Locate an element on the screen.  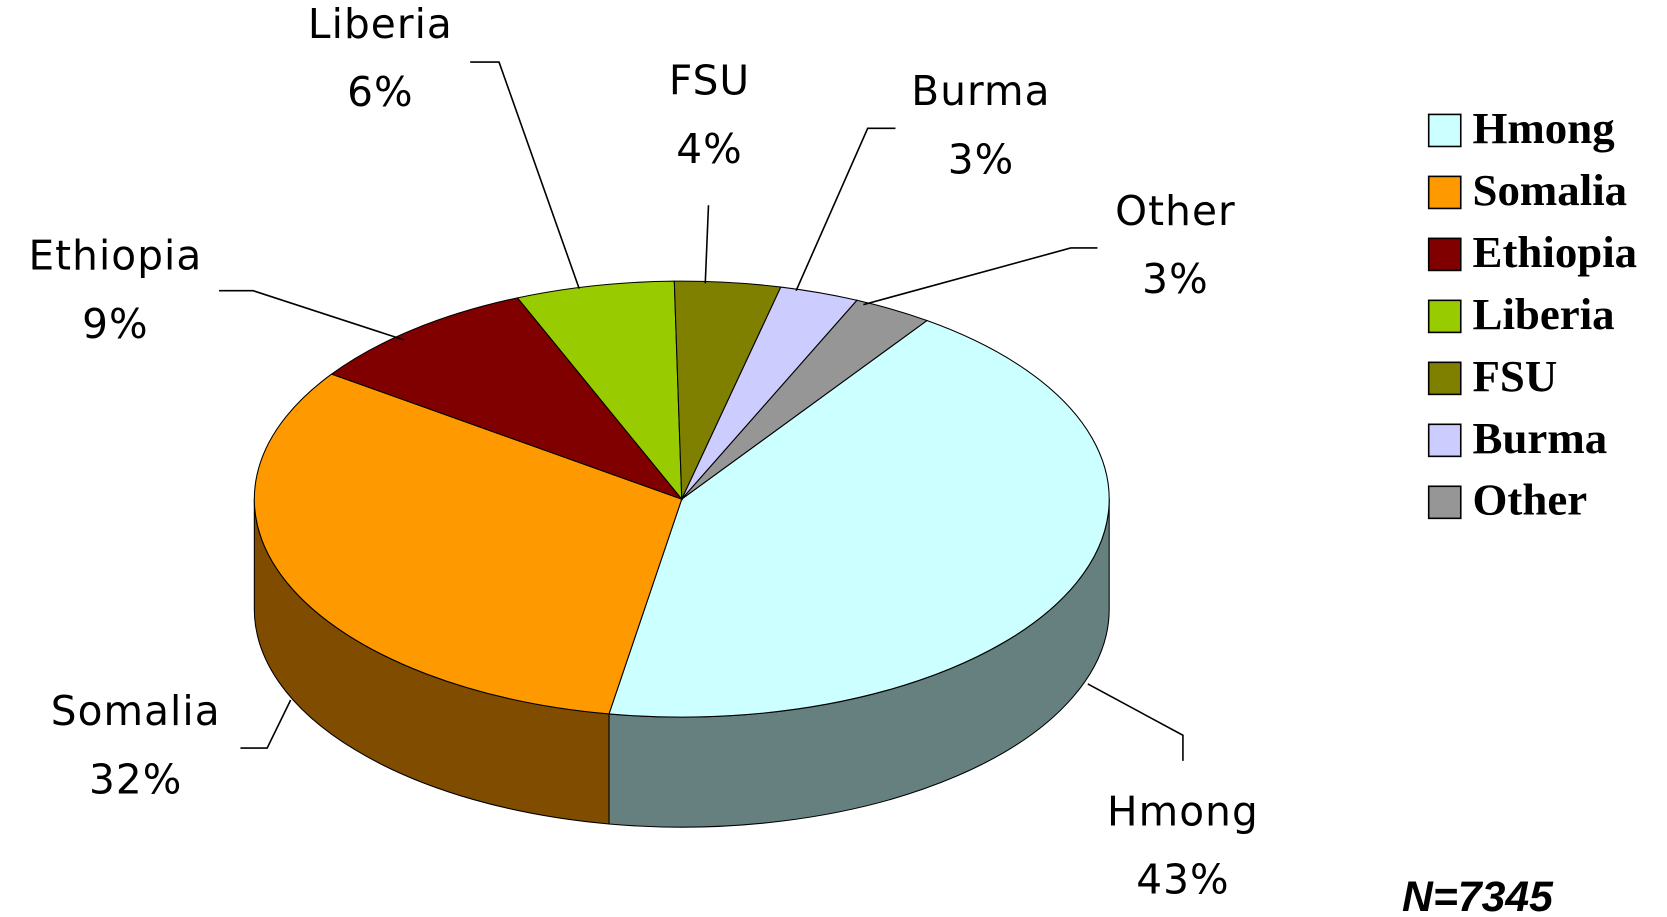
legend-label: FSU is located at coordinates (1515, 376).